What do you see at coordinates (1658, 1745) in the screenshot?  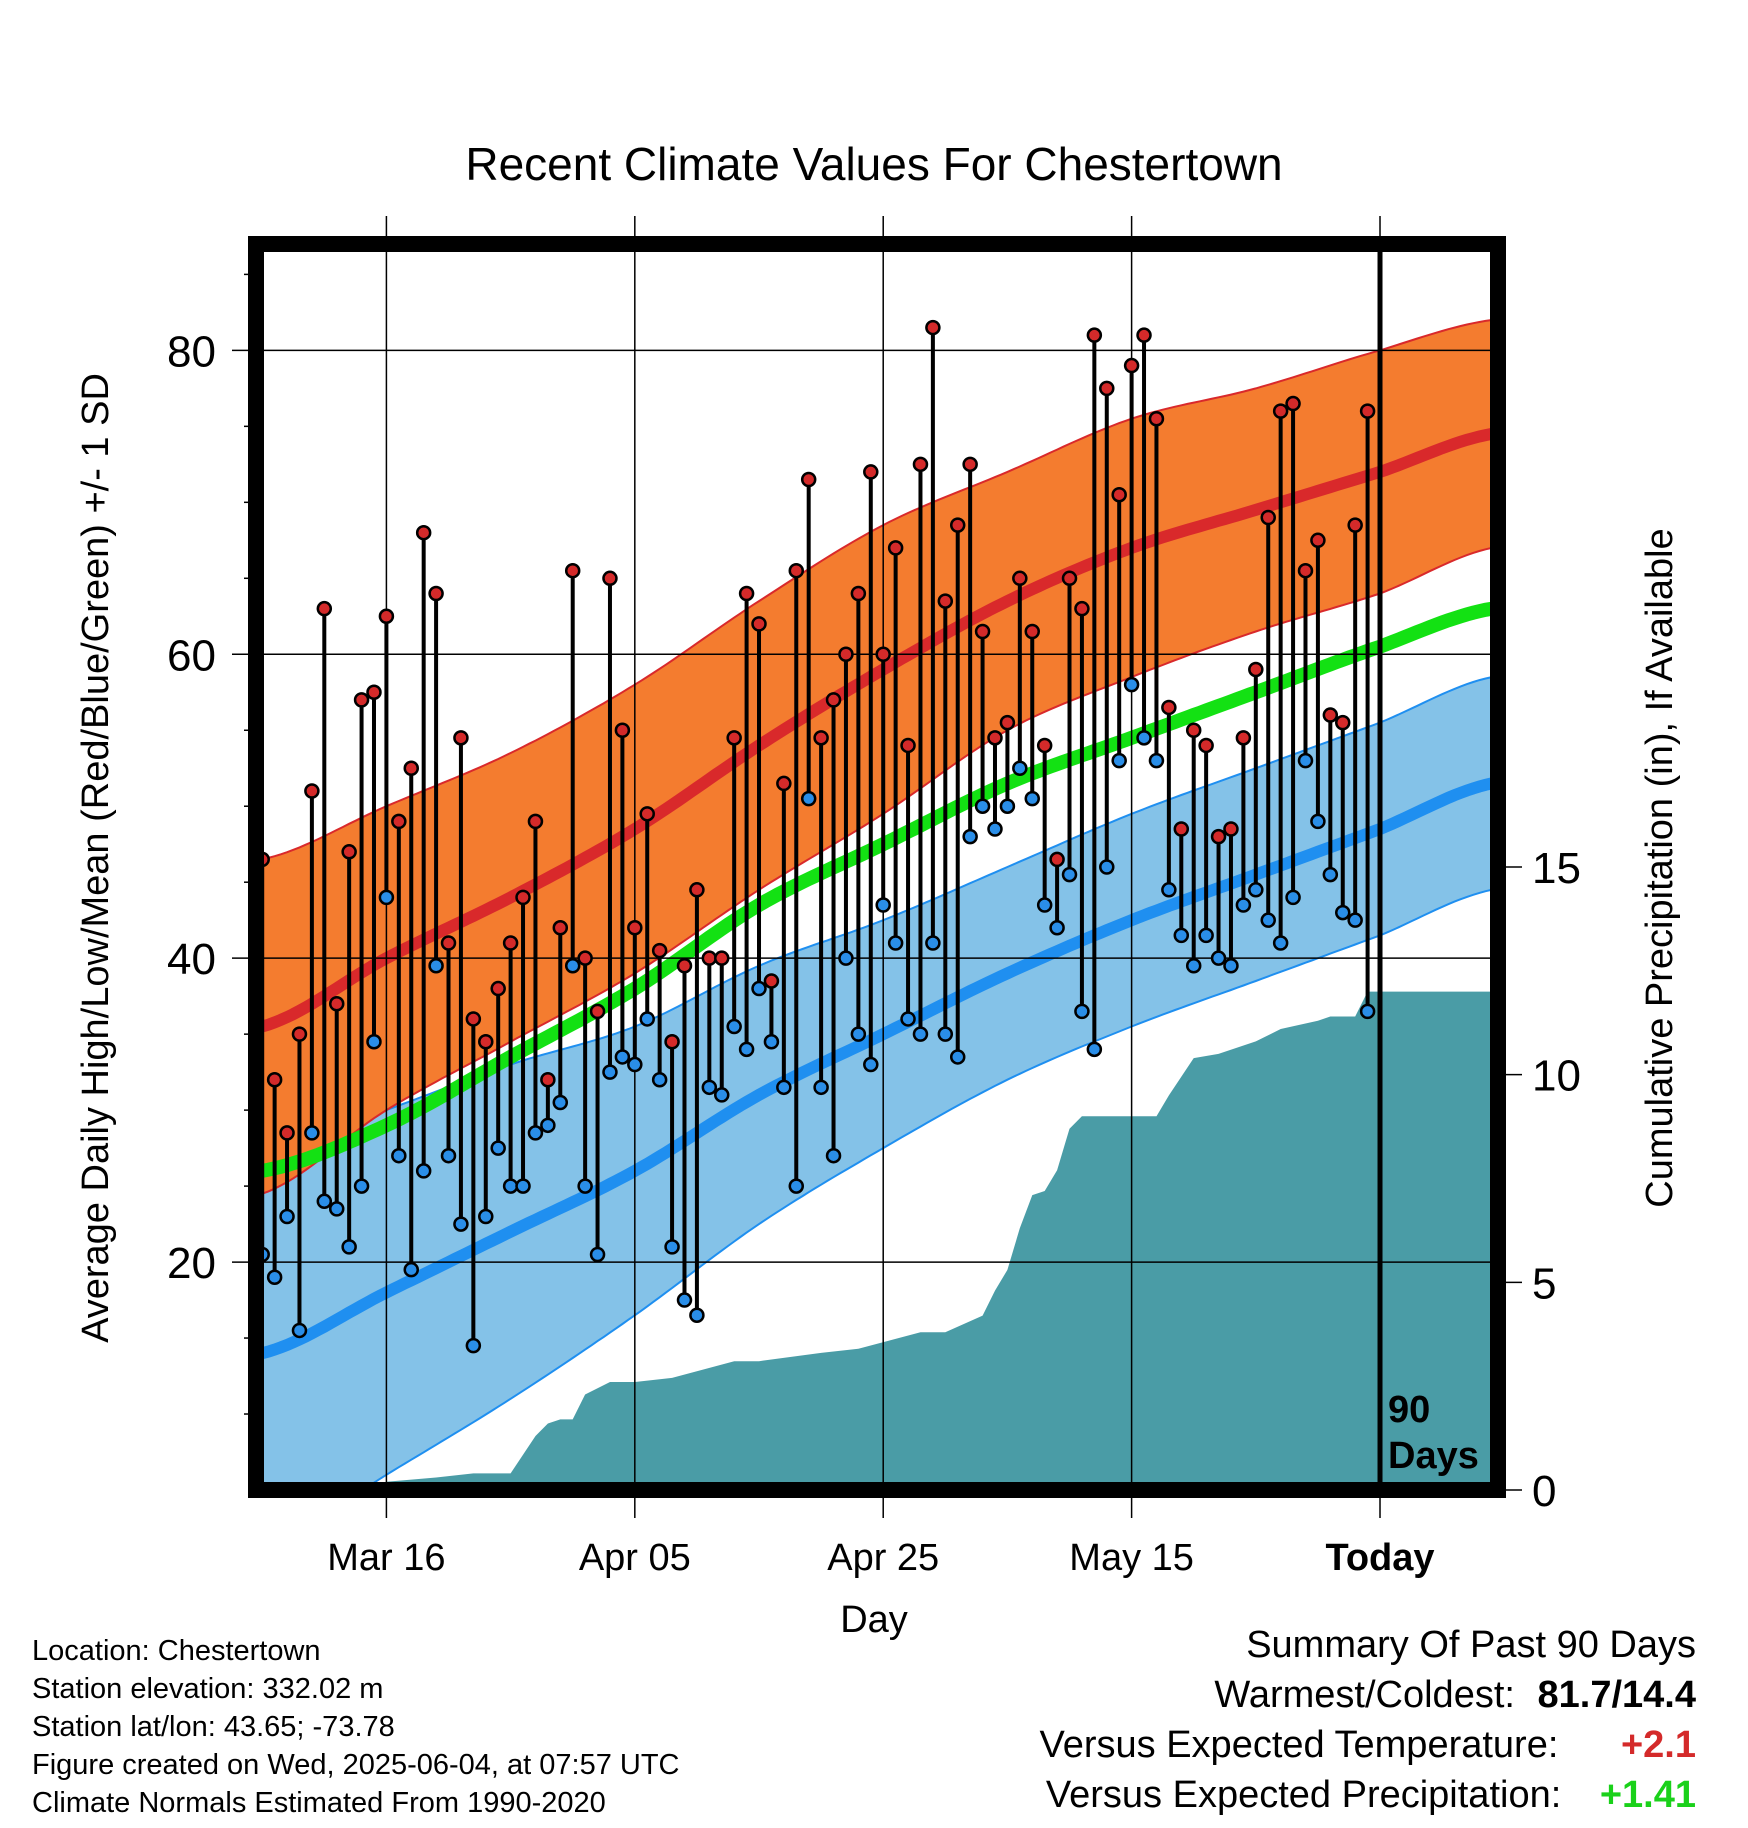 I see `temp-anomaly-value: +2.1` at bounding box center [1658, 1745].